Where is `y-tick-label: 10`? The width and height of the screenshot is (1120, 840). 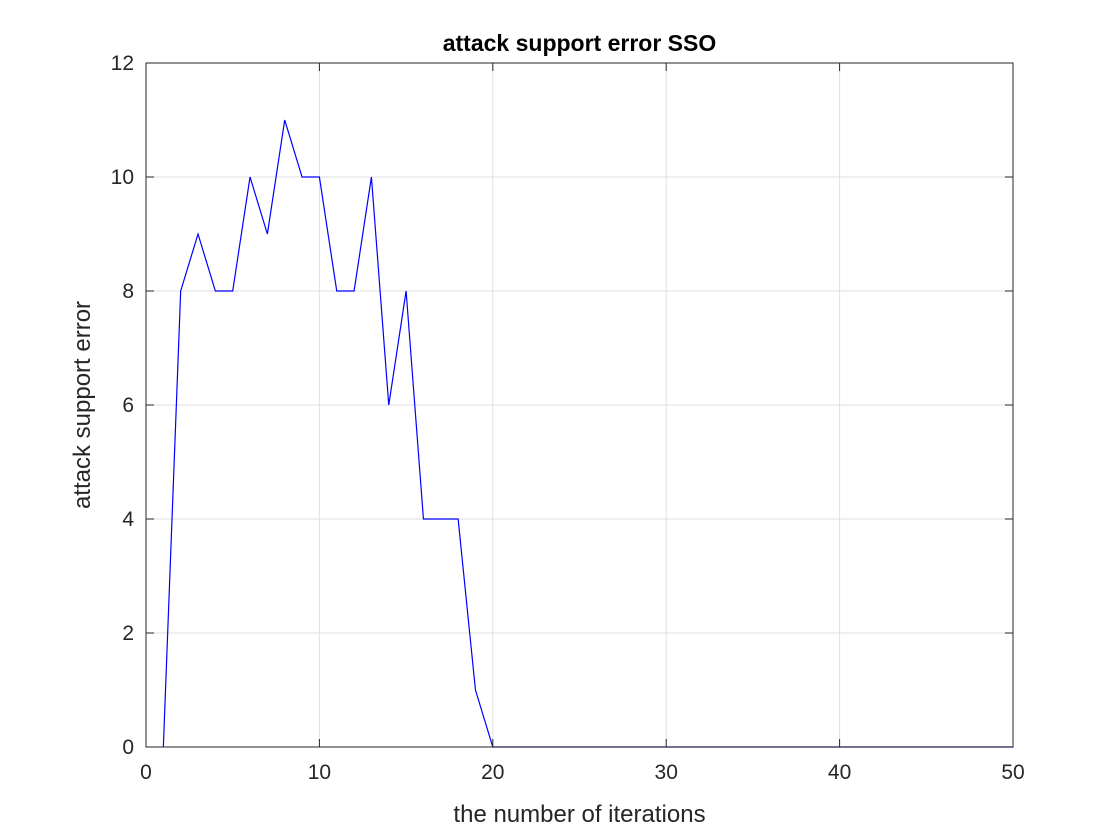
y-tick-label: 10 is located at coordinates (122, 177).